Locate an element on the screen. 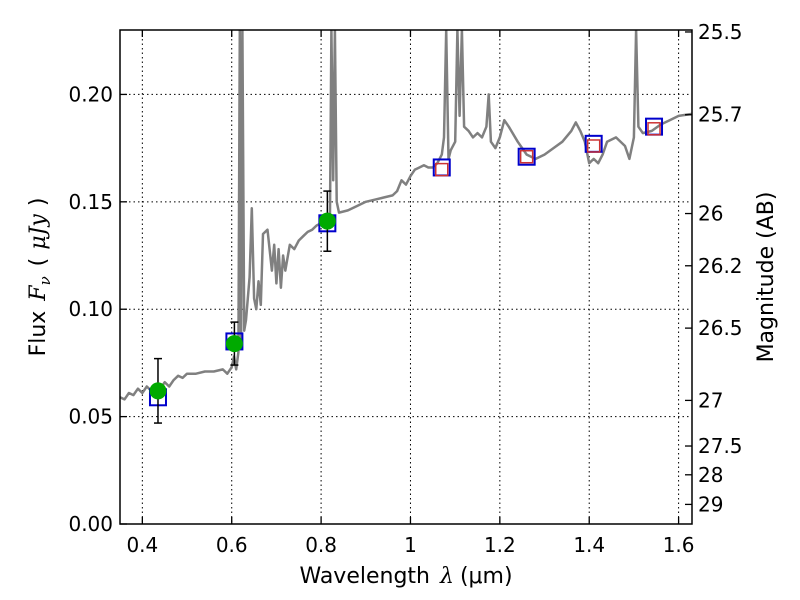 Image resolution: width=800 pixels, height=600 pixels. x-tick-label: 0.8 is located at coordinates (321, 545).